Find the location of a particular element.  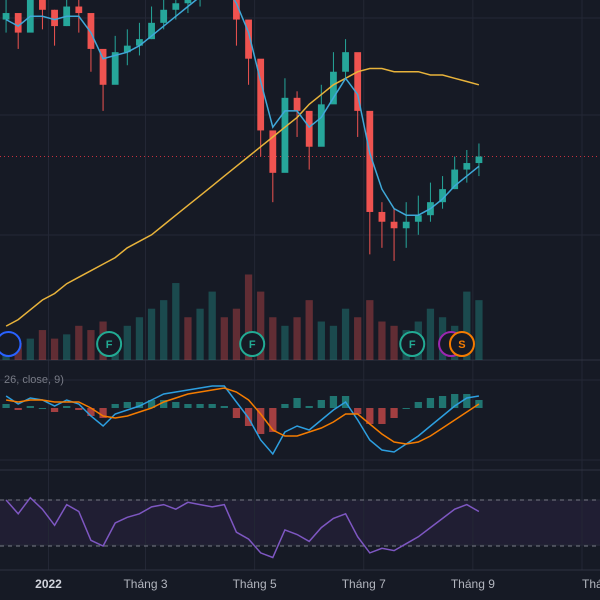

event-marker-label-1: F is located at coordinates (109, 345).